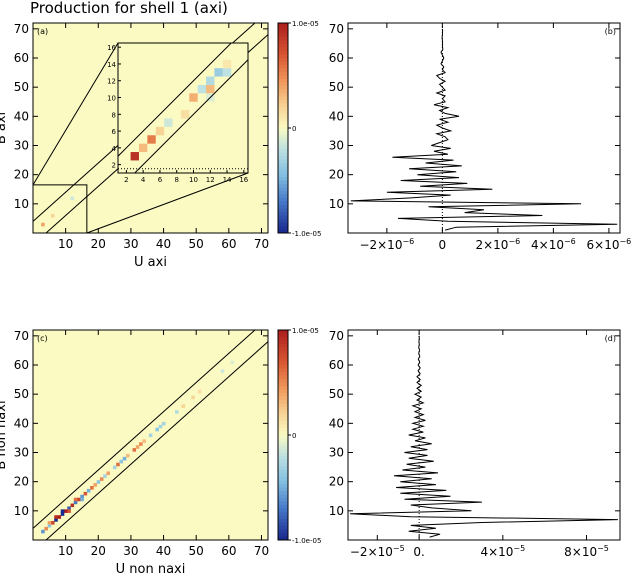 This screenshot has height=581, width=639. Describe the element at coordinates (261, 244) in the screenshot. I see `x-tick-label: 70` at that location.